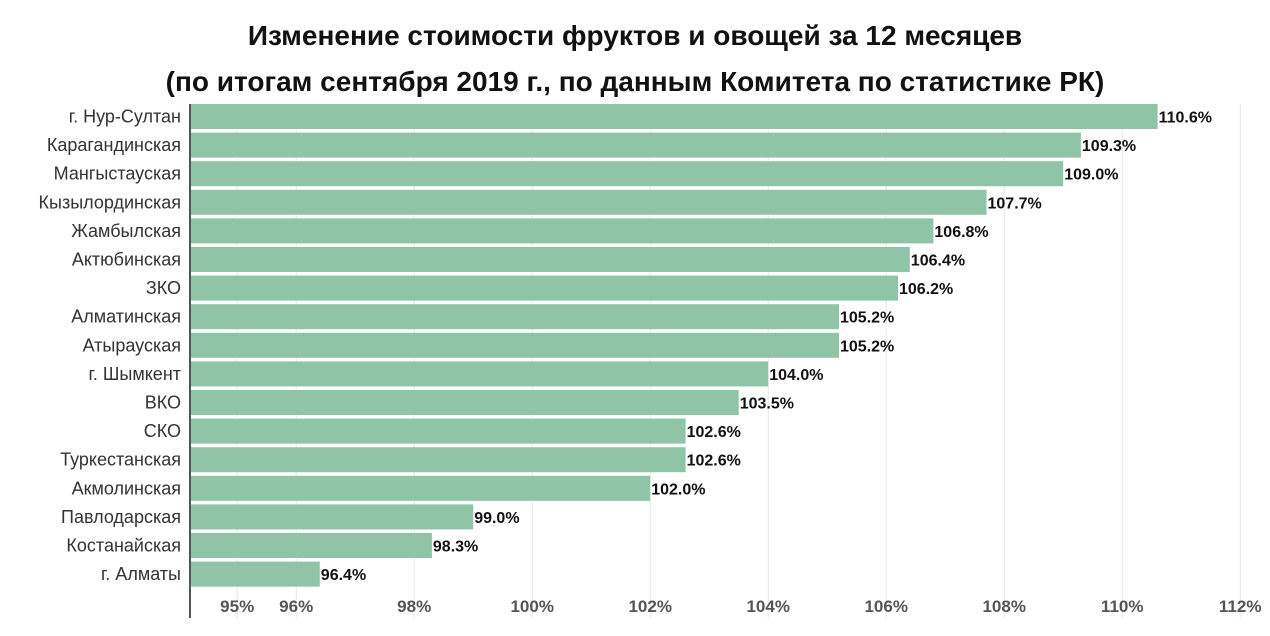 Image resolution: width=1270 pixels, height=636 pixels. I want to click on category-label: Алматинская, so click(126, 317).